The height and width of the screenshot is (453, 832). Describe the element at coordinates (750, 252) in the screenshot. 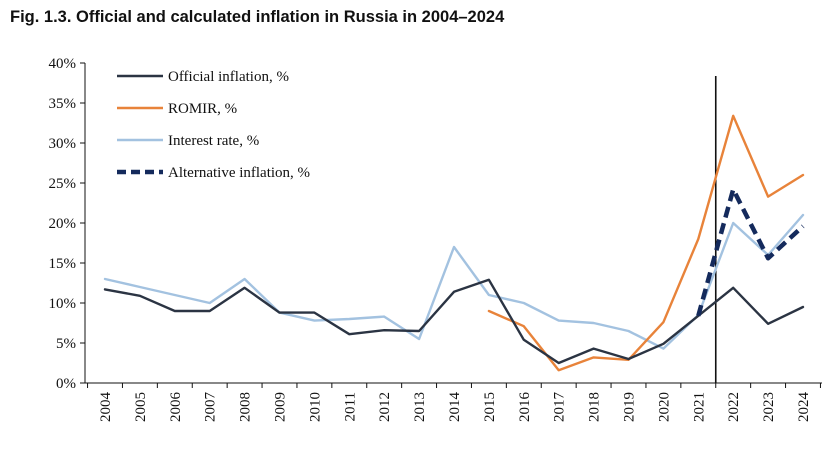

I see `series-line-alternative-inflation` at that location.